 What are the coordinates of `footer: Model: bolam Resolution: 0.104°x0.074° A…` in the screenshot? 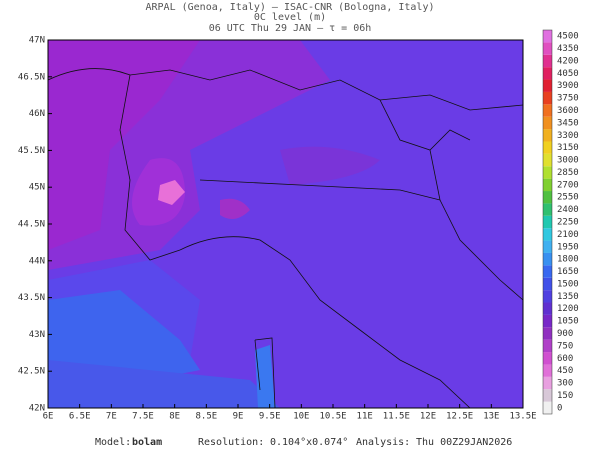 It's located at (303, 442).